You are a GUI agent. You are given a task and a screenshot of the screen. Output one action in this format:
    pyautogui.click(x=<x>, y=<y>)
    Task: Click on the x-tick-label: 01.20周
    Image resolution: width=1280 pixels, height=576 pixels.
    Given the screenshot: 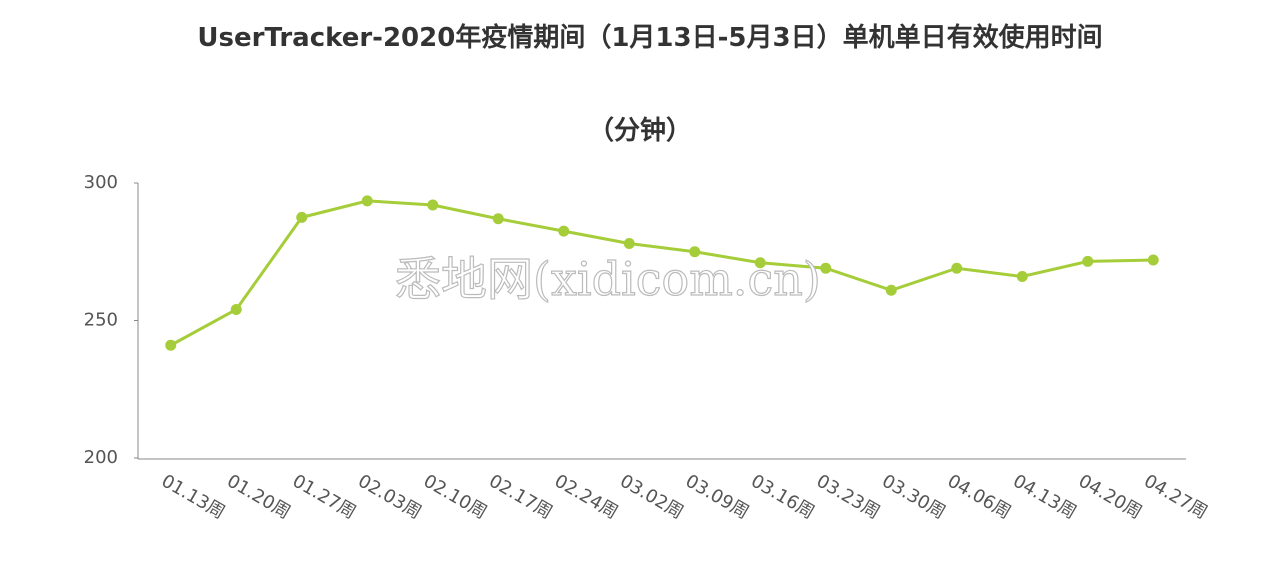 What is the action you would take?
    pyautogui.click(x=258, y=496)
    